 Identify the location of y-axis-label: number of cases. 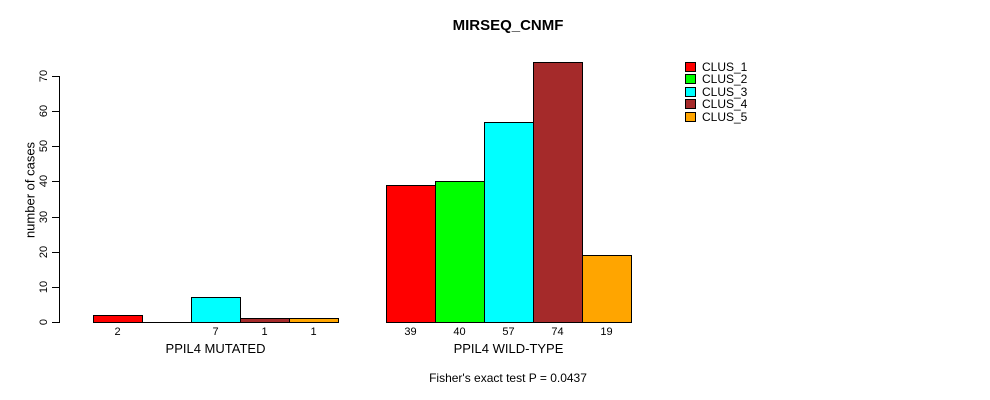
(30, 190).